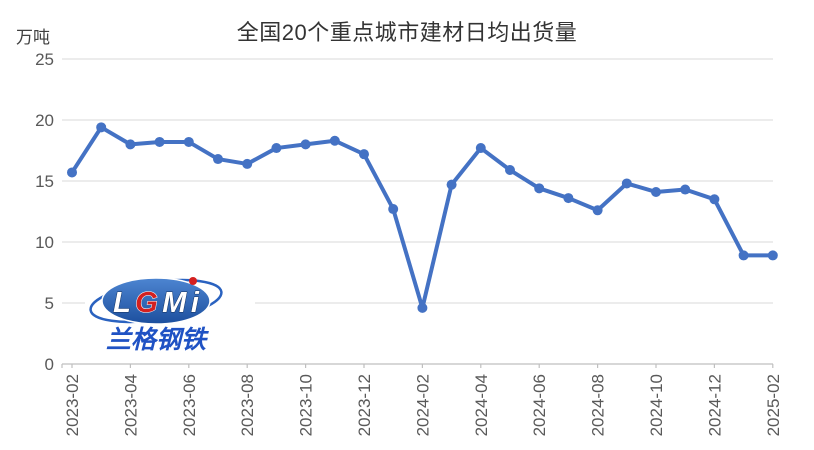 The image size is (814, 450). I want to click on x-axis-tick-label: 2023-06, so click(189, 405).